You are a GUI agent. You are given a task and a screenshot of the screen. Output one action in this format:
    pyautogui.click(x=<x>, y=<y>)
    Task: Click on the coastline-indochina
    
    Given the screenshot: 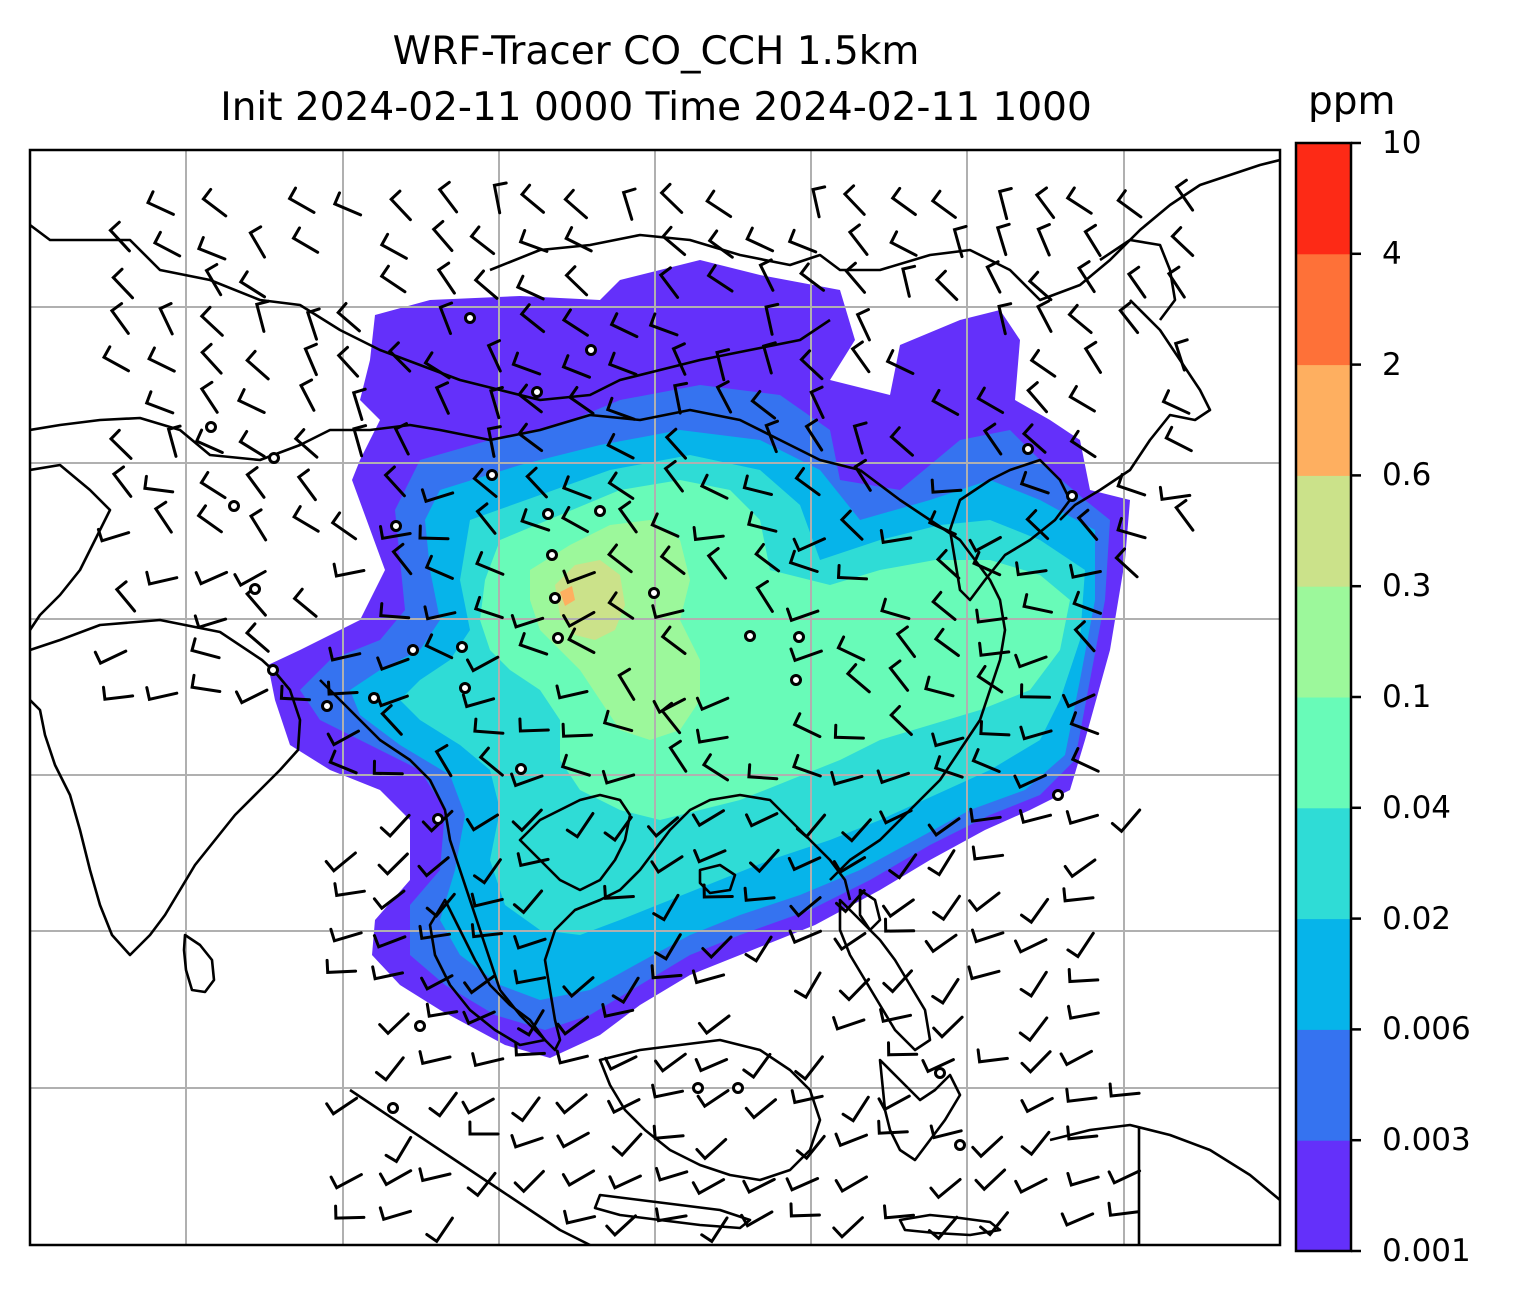 What is the action you would take?
    pyautogui.click(x=585, y=865)
    